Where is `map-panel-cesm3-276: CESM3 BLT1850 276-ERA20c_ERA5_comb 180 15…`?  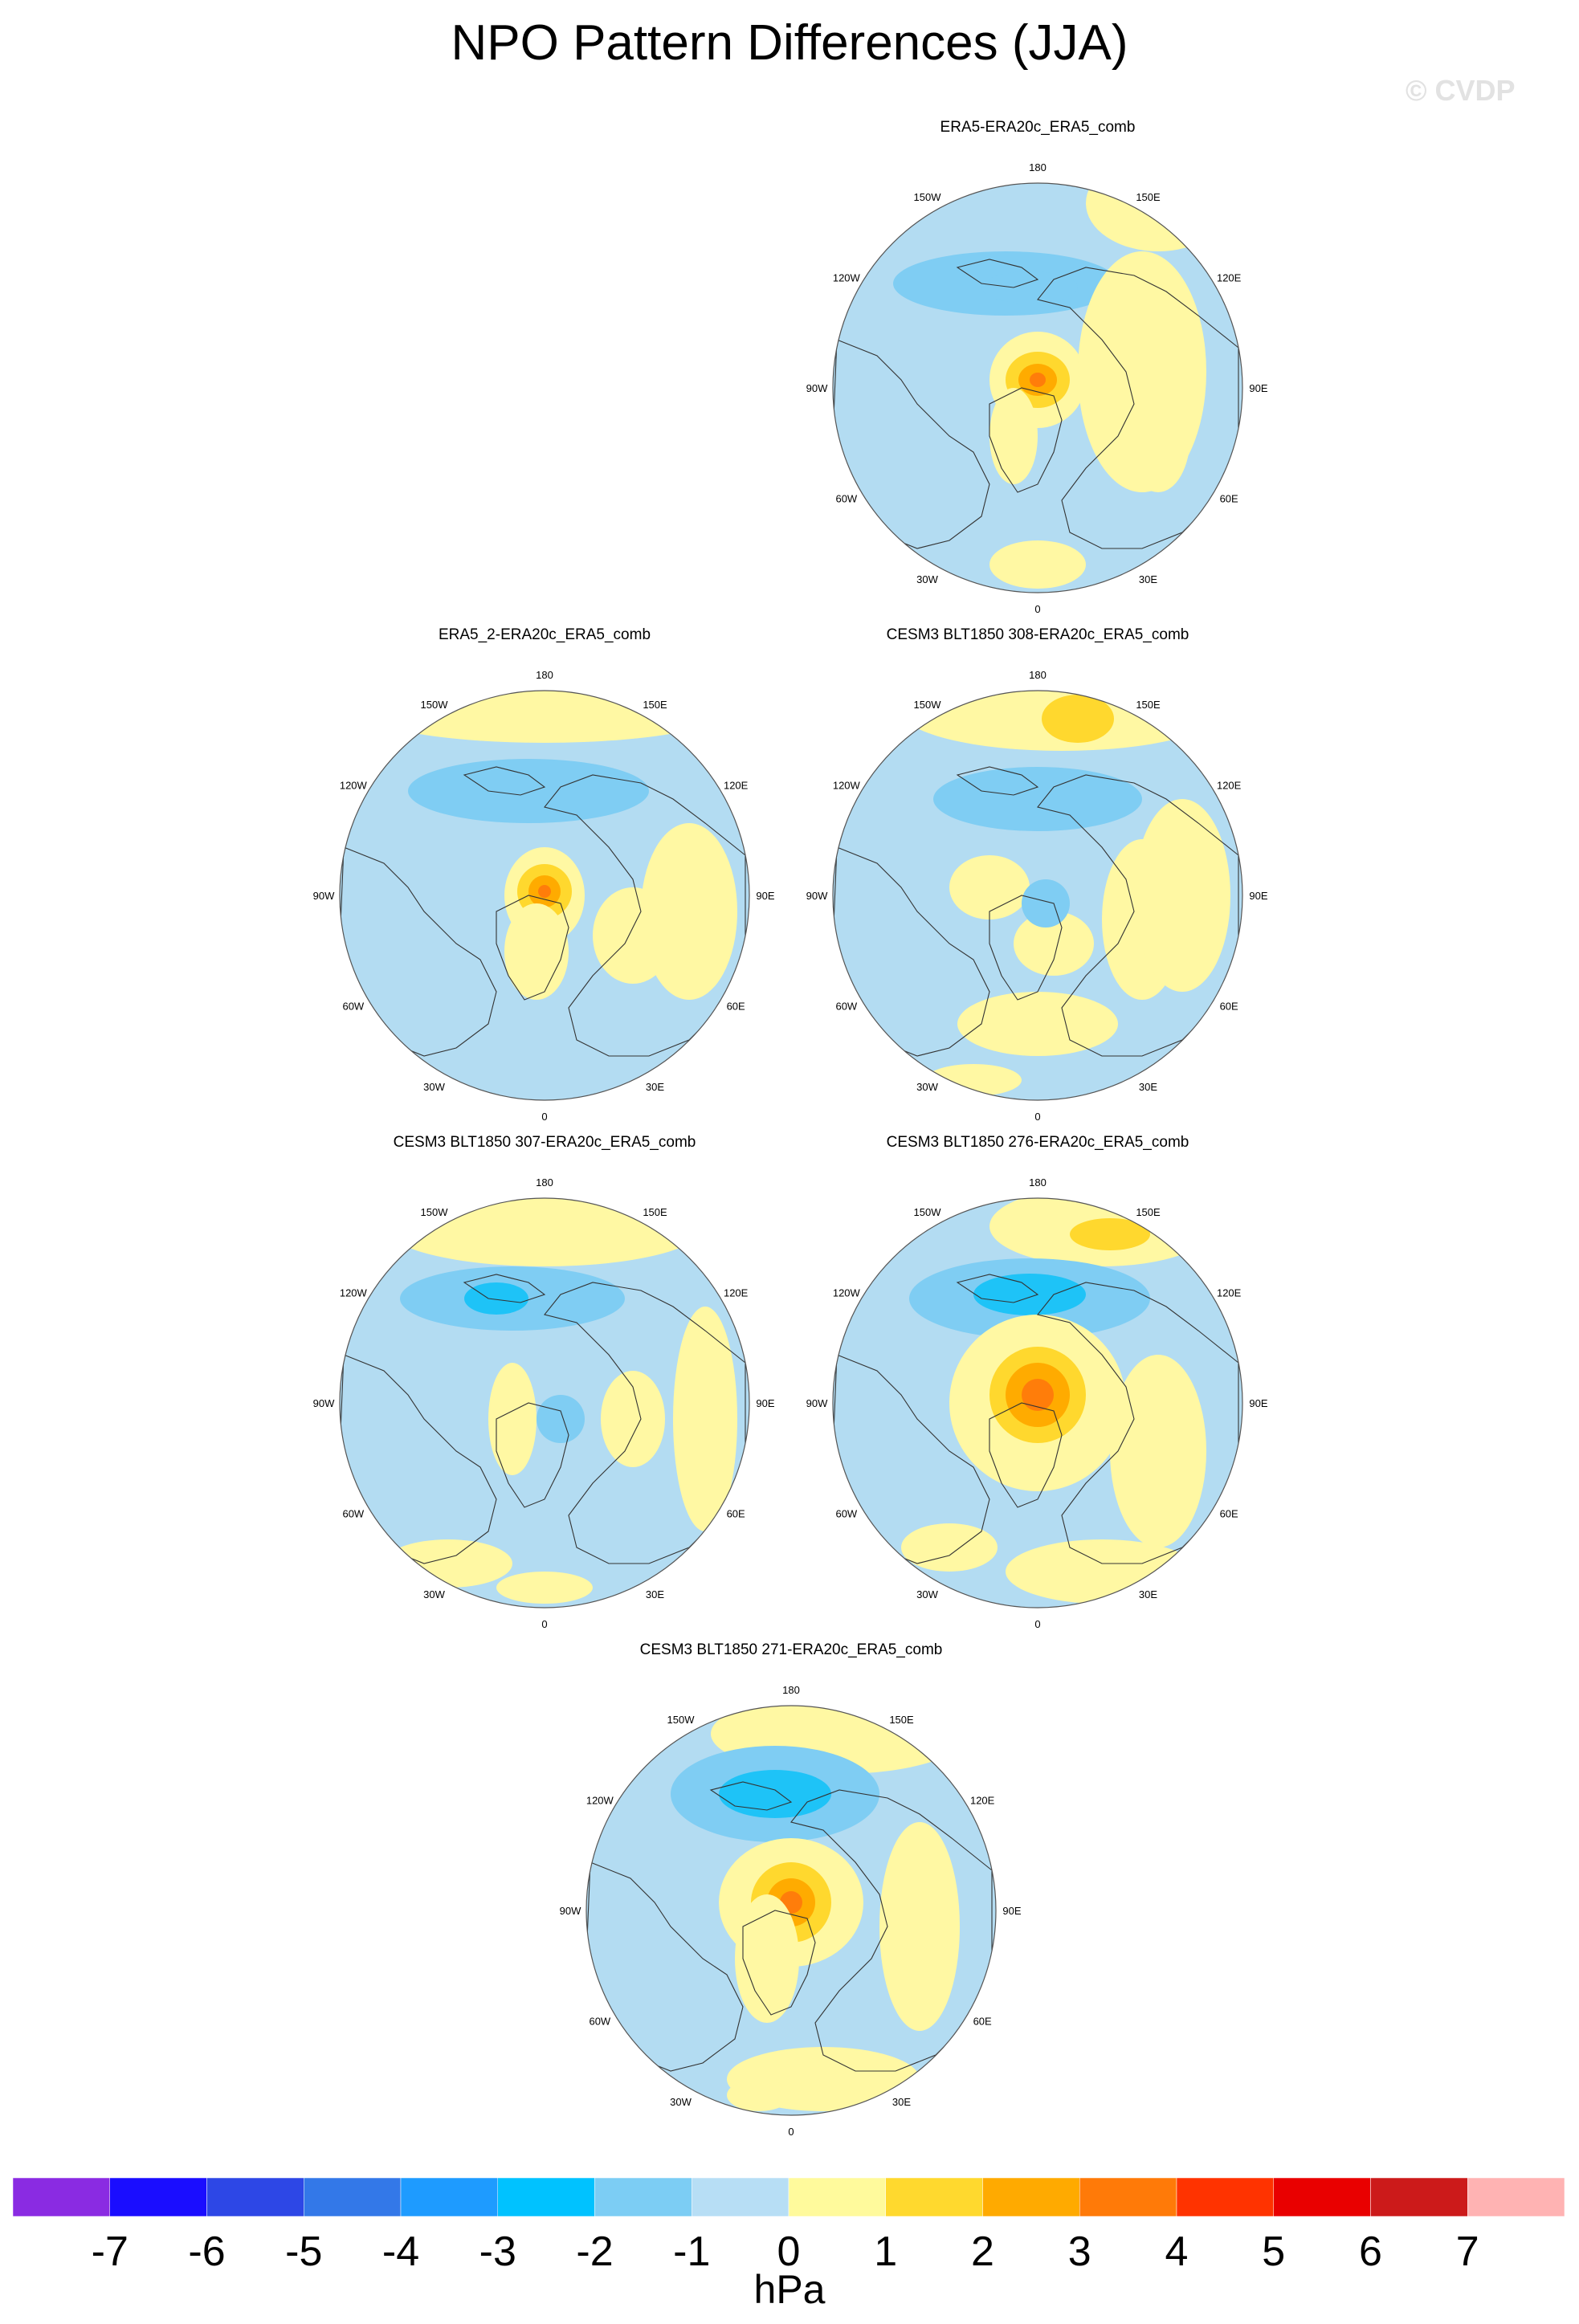
map-panel-cesm3-276: CESM3 BLT1850 276-ERA20c_ERA5_comb 180 15… is located at coordinates (1038, 1383).